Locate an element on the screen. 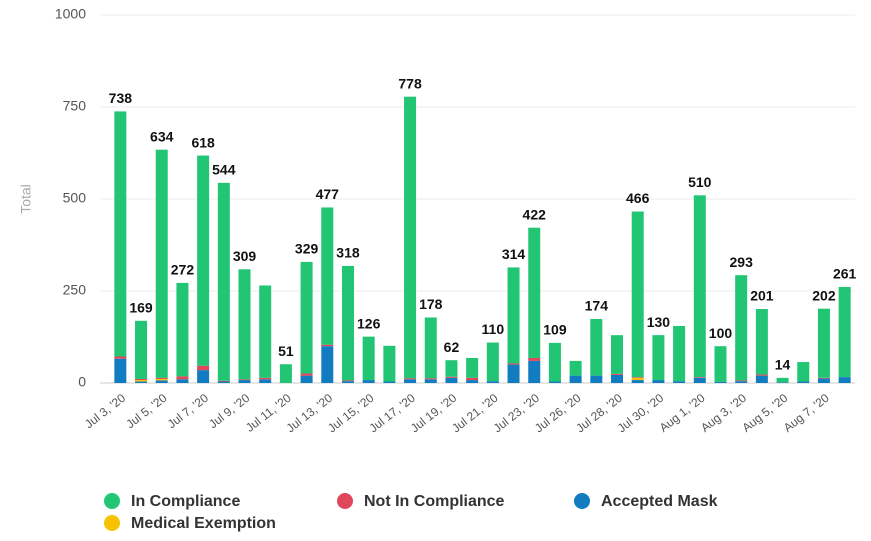 The image size is (871, 541). legend-label: Medical Exemption is located at coordinates (203, 523).